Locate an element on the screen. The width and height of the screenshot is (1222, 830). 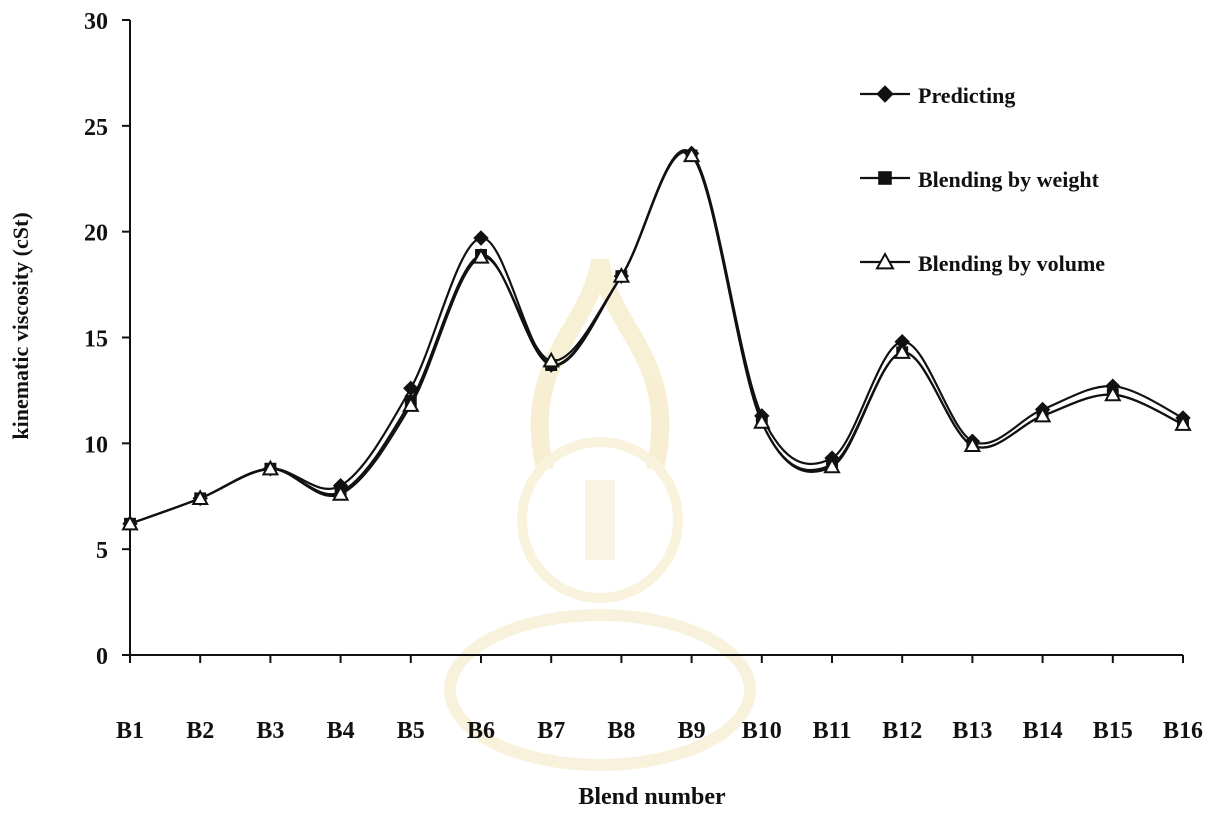
y-tick-label: 30 is located at coordinates (96, 22).